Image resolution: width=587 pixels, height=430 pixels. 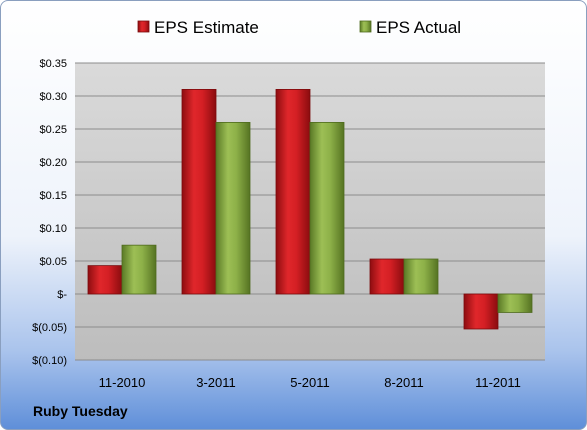 What do you see at coordinates (49, 361) in the screenshot?
I see `y-tick-label: $(0.10)` at bounding box center [49, 361].